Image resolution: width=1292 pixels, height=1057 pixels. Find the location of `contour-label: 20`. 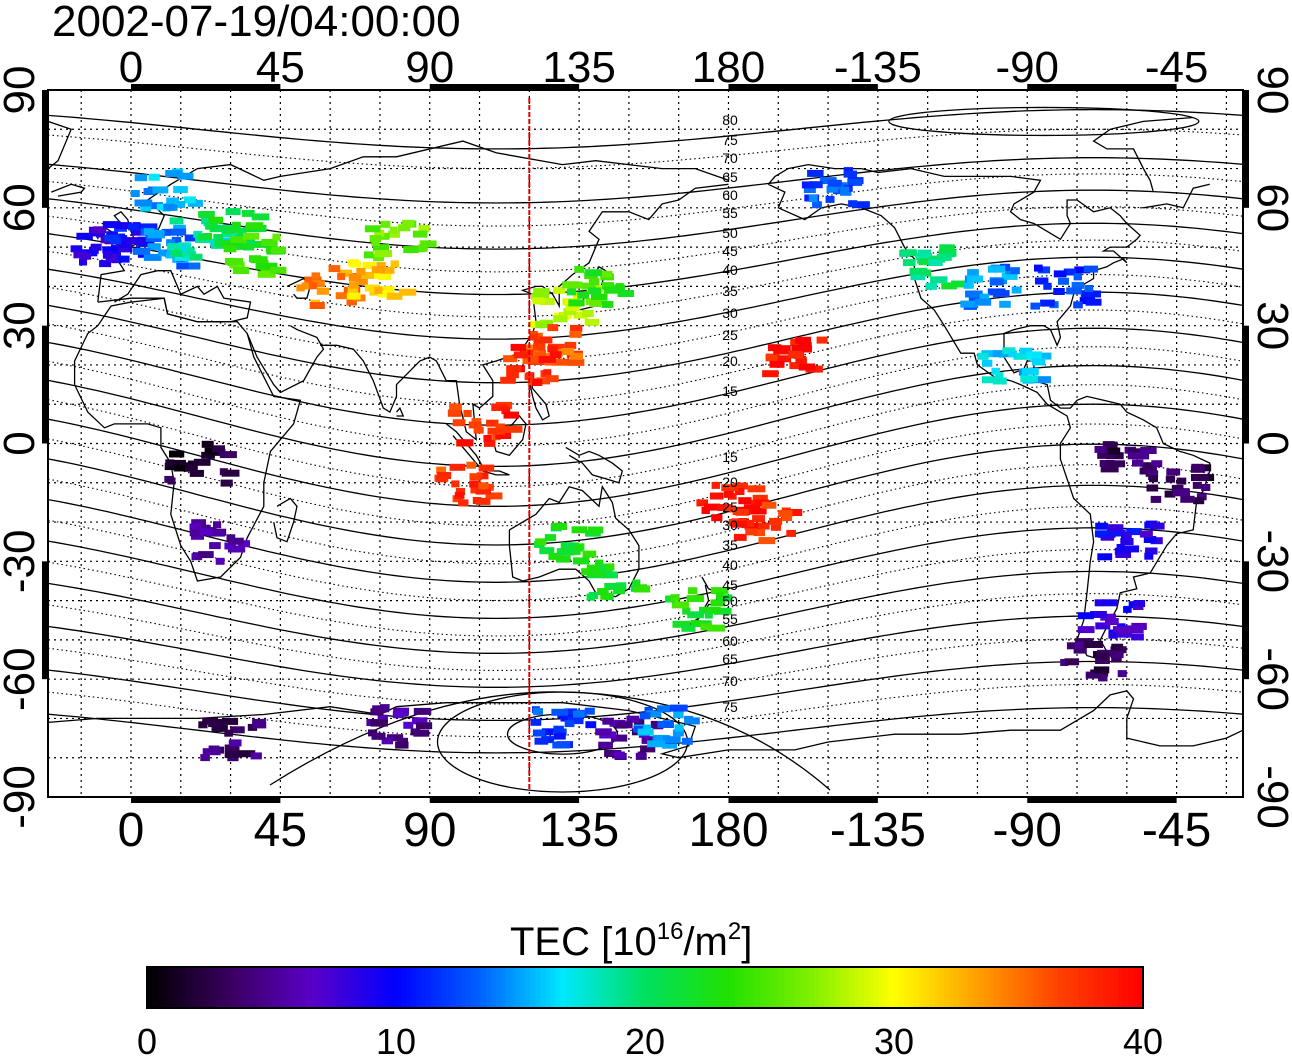

contour-label: 20 is located at coordinates (730, 482).